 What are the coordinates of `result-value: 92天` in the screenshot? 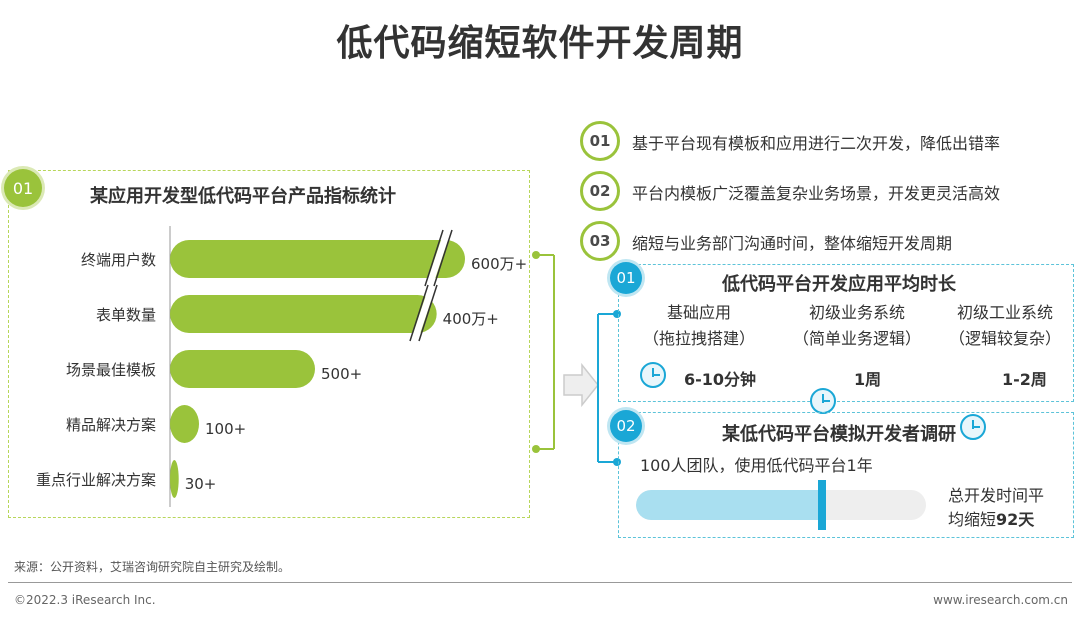 It's located at (1015, 519).